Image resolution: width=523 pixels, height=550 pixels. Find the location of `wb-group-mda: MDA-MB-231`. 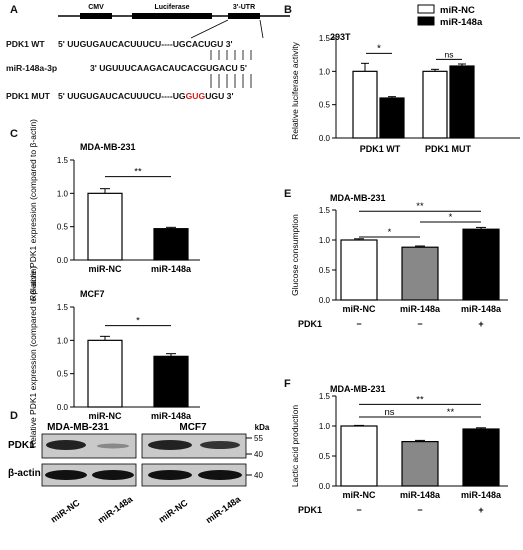

wb-group-mda: MDA-MB-231 is located at coordinates (78, 427).